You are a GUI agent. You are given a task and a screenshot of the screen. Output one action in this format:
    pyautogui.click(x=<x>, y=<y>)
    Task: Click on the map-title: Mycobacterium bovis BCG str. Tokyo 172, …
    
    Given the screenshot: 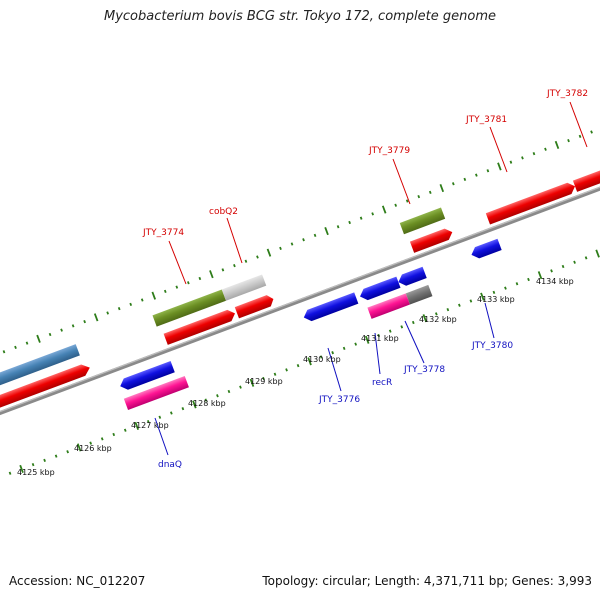 What is the action you would take?
    pyautogui.click(x=300, y=16)
    